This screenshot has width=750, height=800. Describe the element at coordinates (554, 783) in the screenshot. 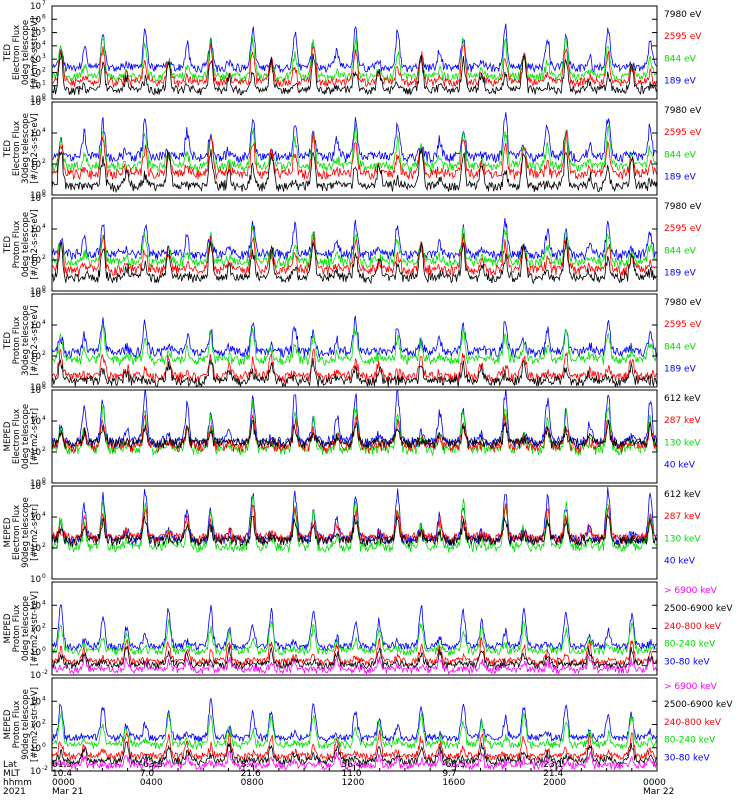

I see `time-axis-hhmm-value: 2000` at that location.